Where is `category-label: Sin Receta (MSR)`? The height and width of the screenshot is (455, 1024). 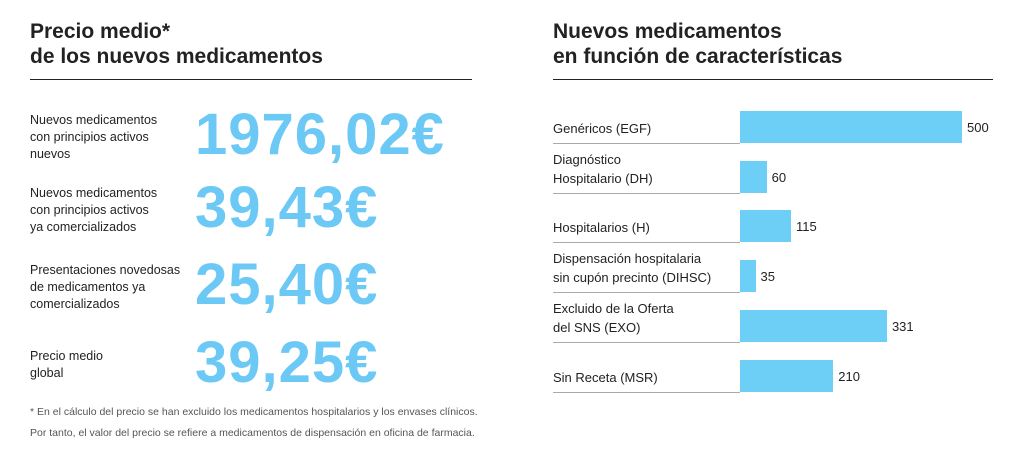
category-label: Sin Receta (MSR) is located at coordinates (605, 377).